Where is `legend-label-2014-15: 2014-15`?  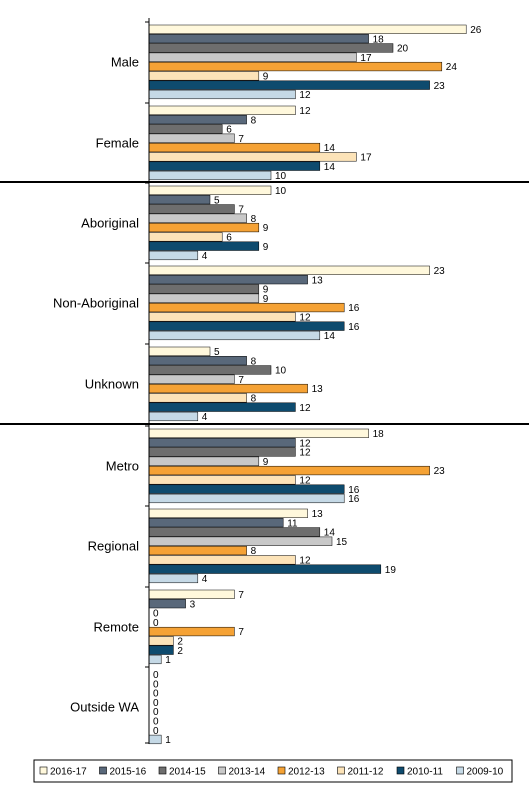 legend-label-2014-15: 2014-15 is located at coordinates (187, 772).